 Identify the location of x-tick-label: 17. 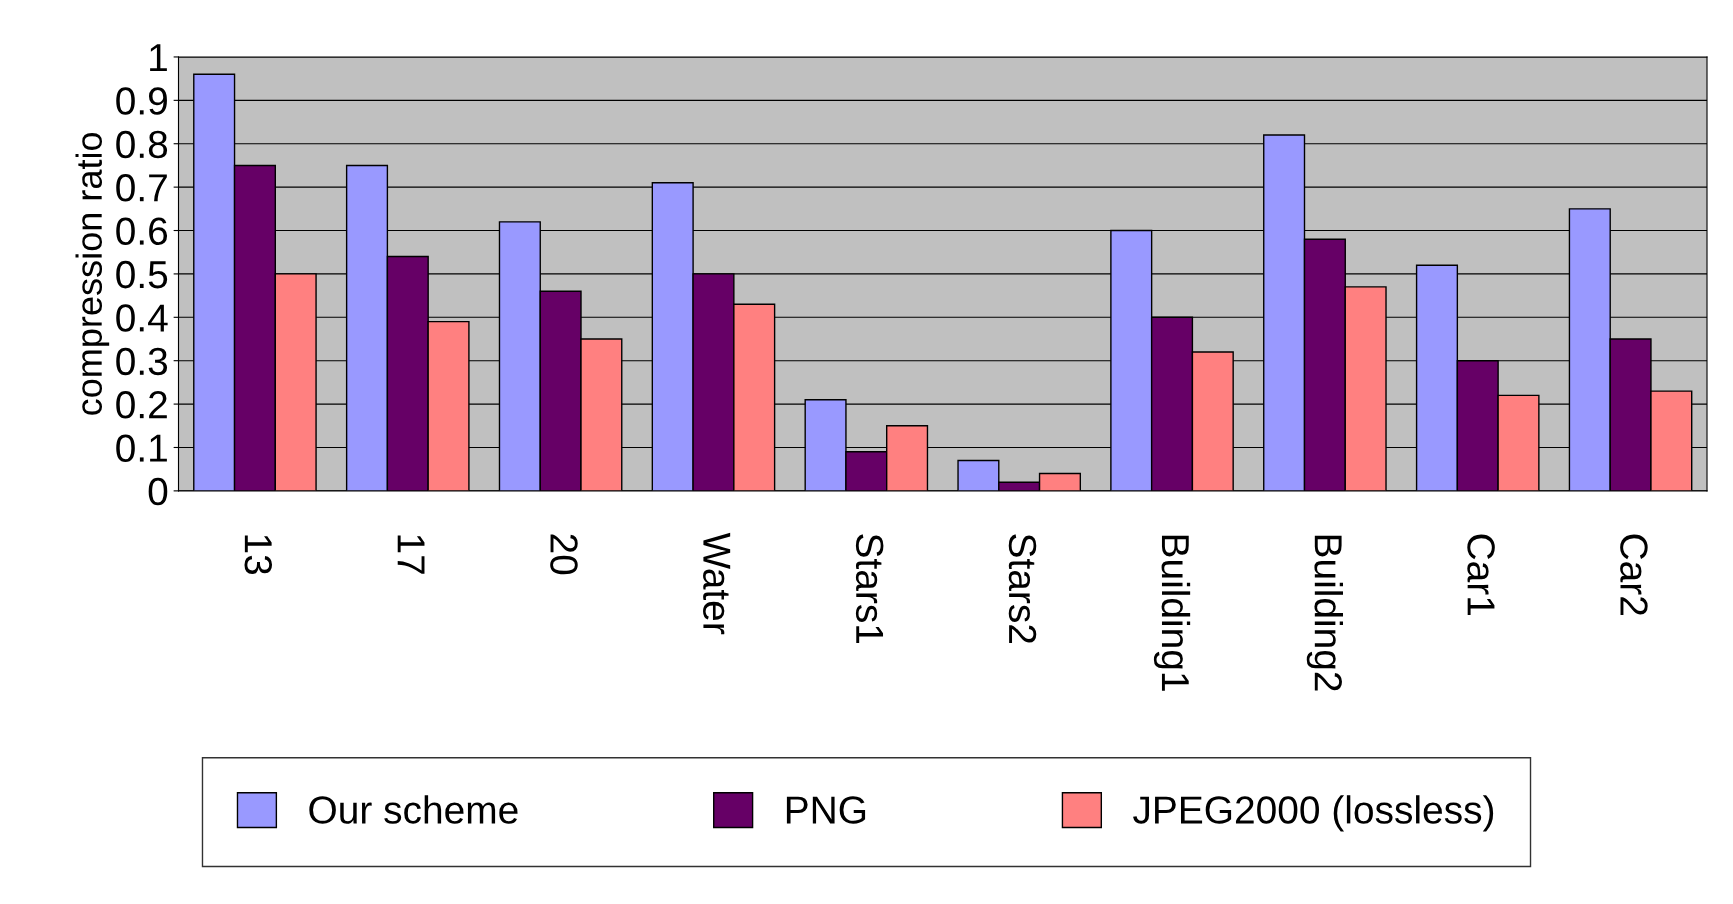
(411, 554).